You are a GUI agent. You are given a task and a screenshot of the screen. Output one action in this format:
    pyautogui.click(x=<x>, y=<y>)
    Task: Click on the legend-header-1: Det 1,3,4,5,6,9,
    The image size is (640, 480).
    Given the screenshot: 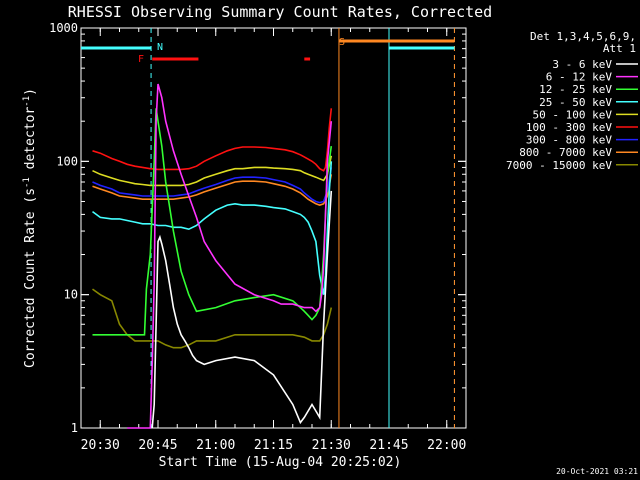 What is the action you would take?
    pyautogui.click(x=583, y=36)
    